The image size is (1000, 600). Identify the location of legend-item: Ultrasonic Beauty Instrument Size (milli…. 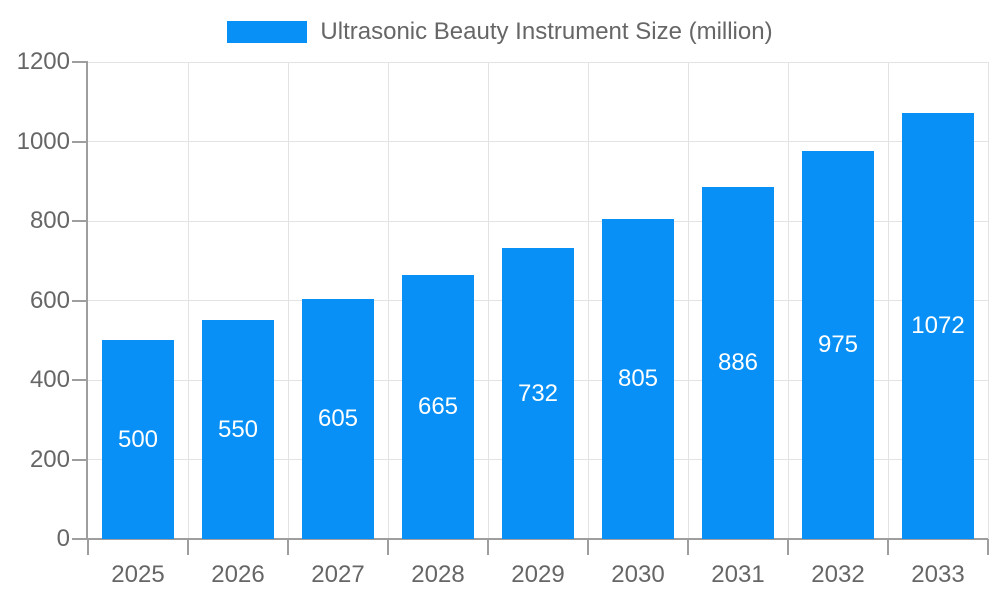
(500, 32).